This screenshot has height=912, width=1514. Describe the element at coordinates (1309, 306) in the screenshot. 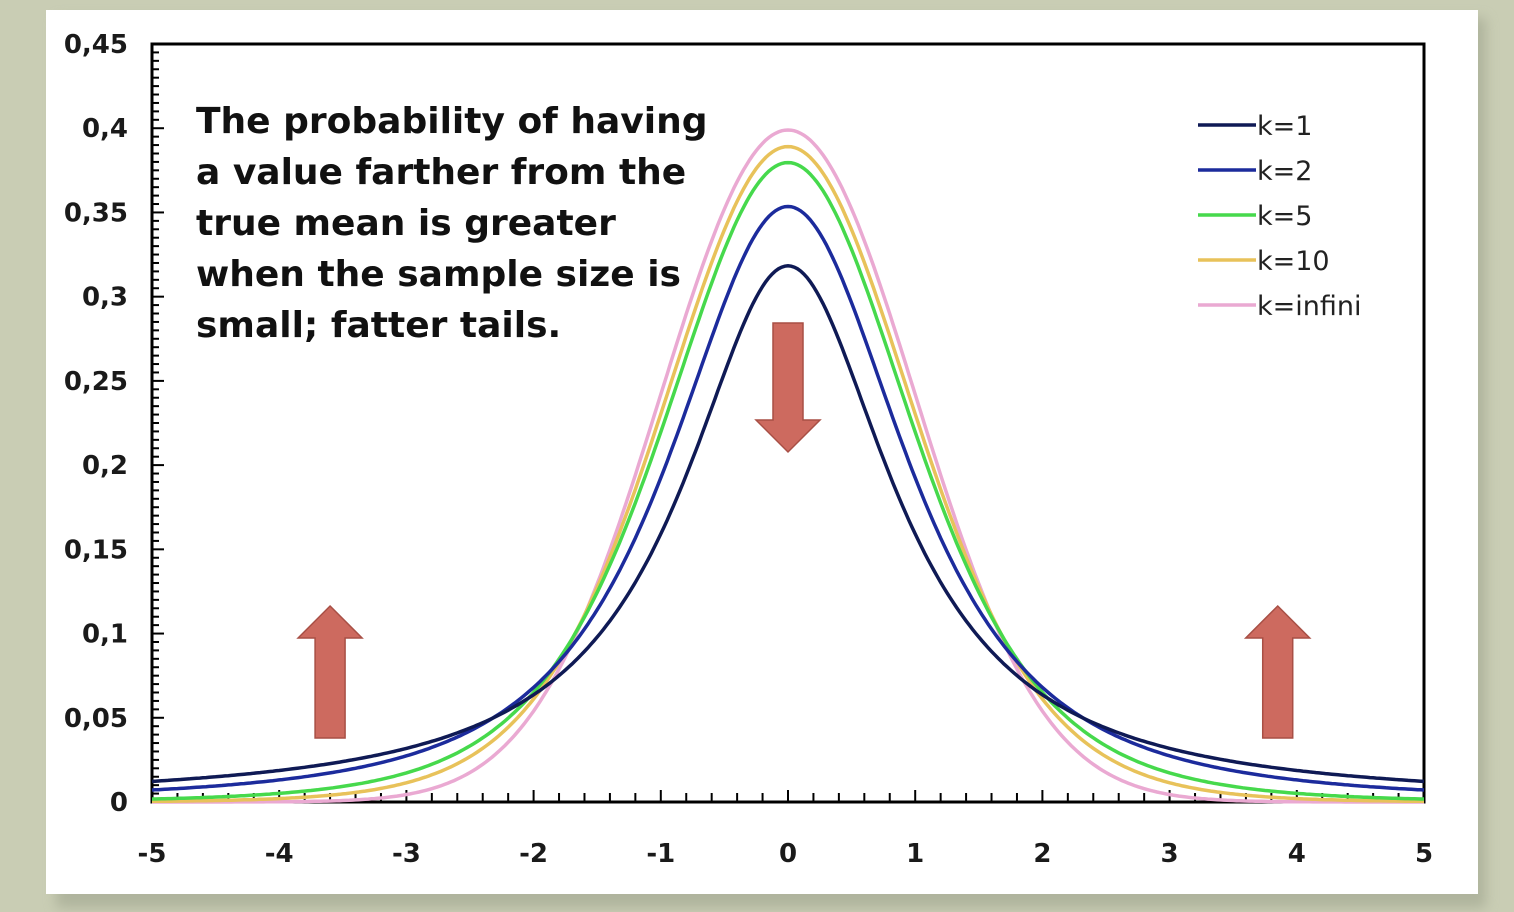

I see `legend-label: k=infini` at that location.